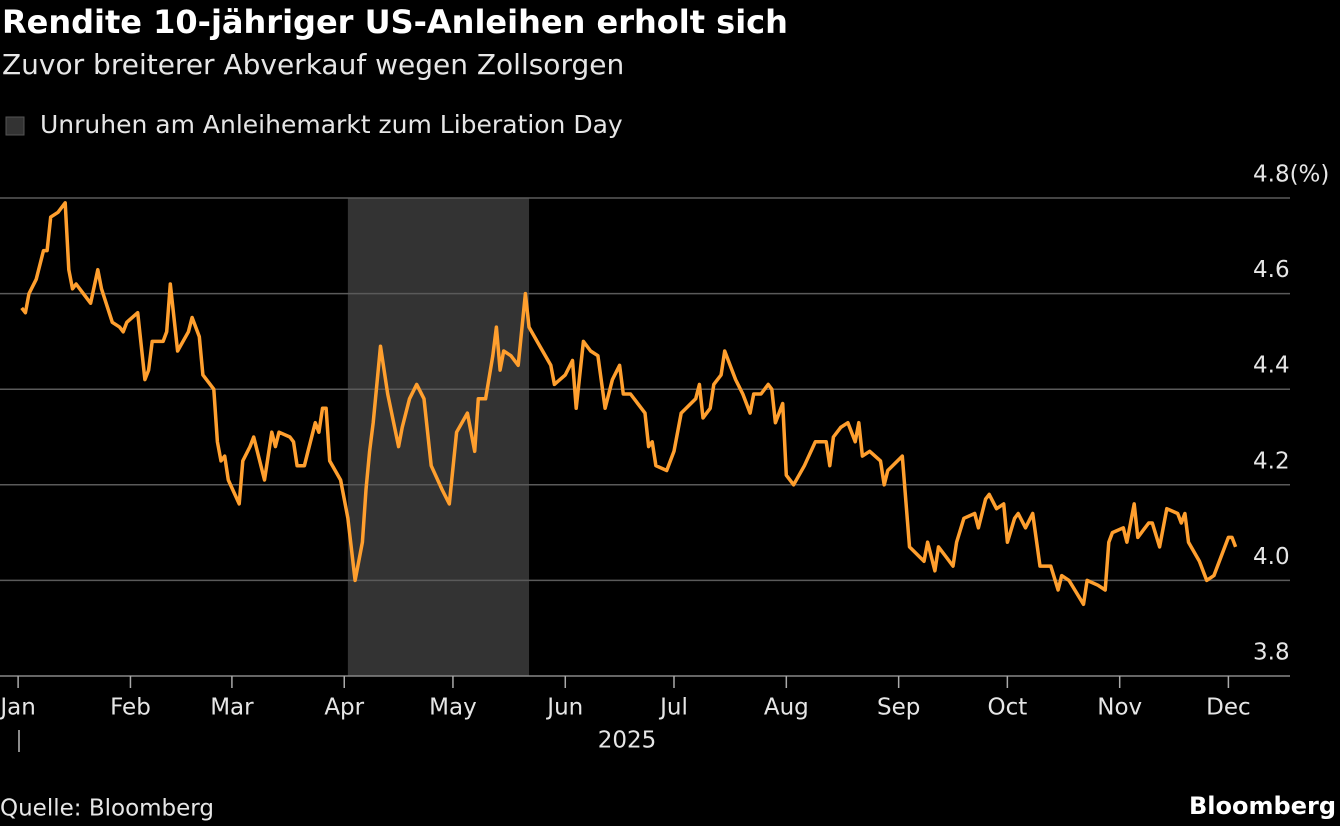  Describe the element at coordinates (786, 708) in the screenshot. I see `x-tick-label: Aug` at that location.